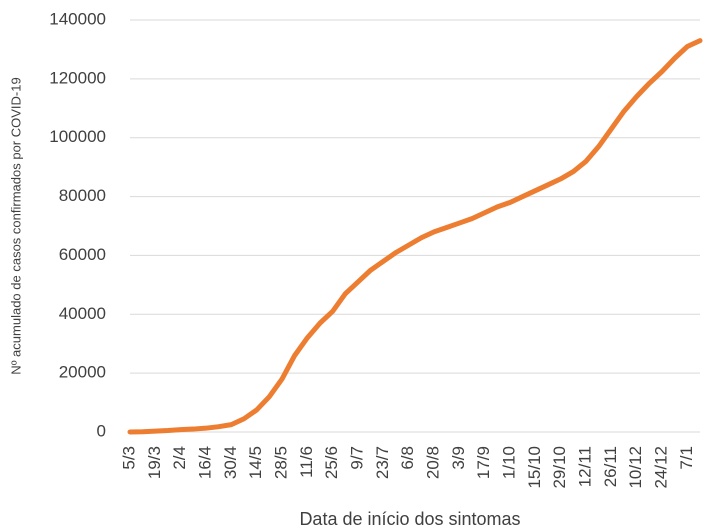 The width and height of the screenshot is (705, 530). What do you see at coordinates (204, 462) in the screenshot?
I see `x-tick-label: 16/4` at bounding box center [204, 462].